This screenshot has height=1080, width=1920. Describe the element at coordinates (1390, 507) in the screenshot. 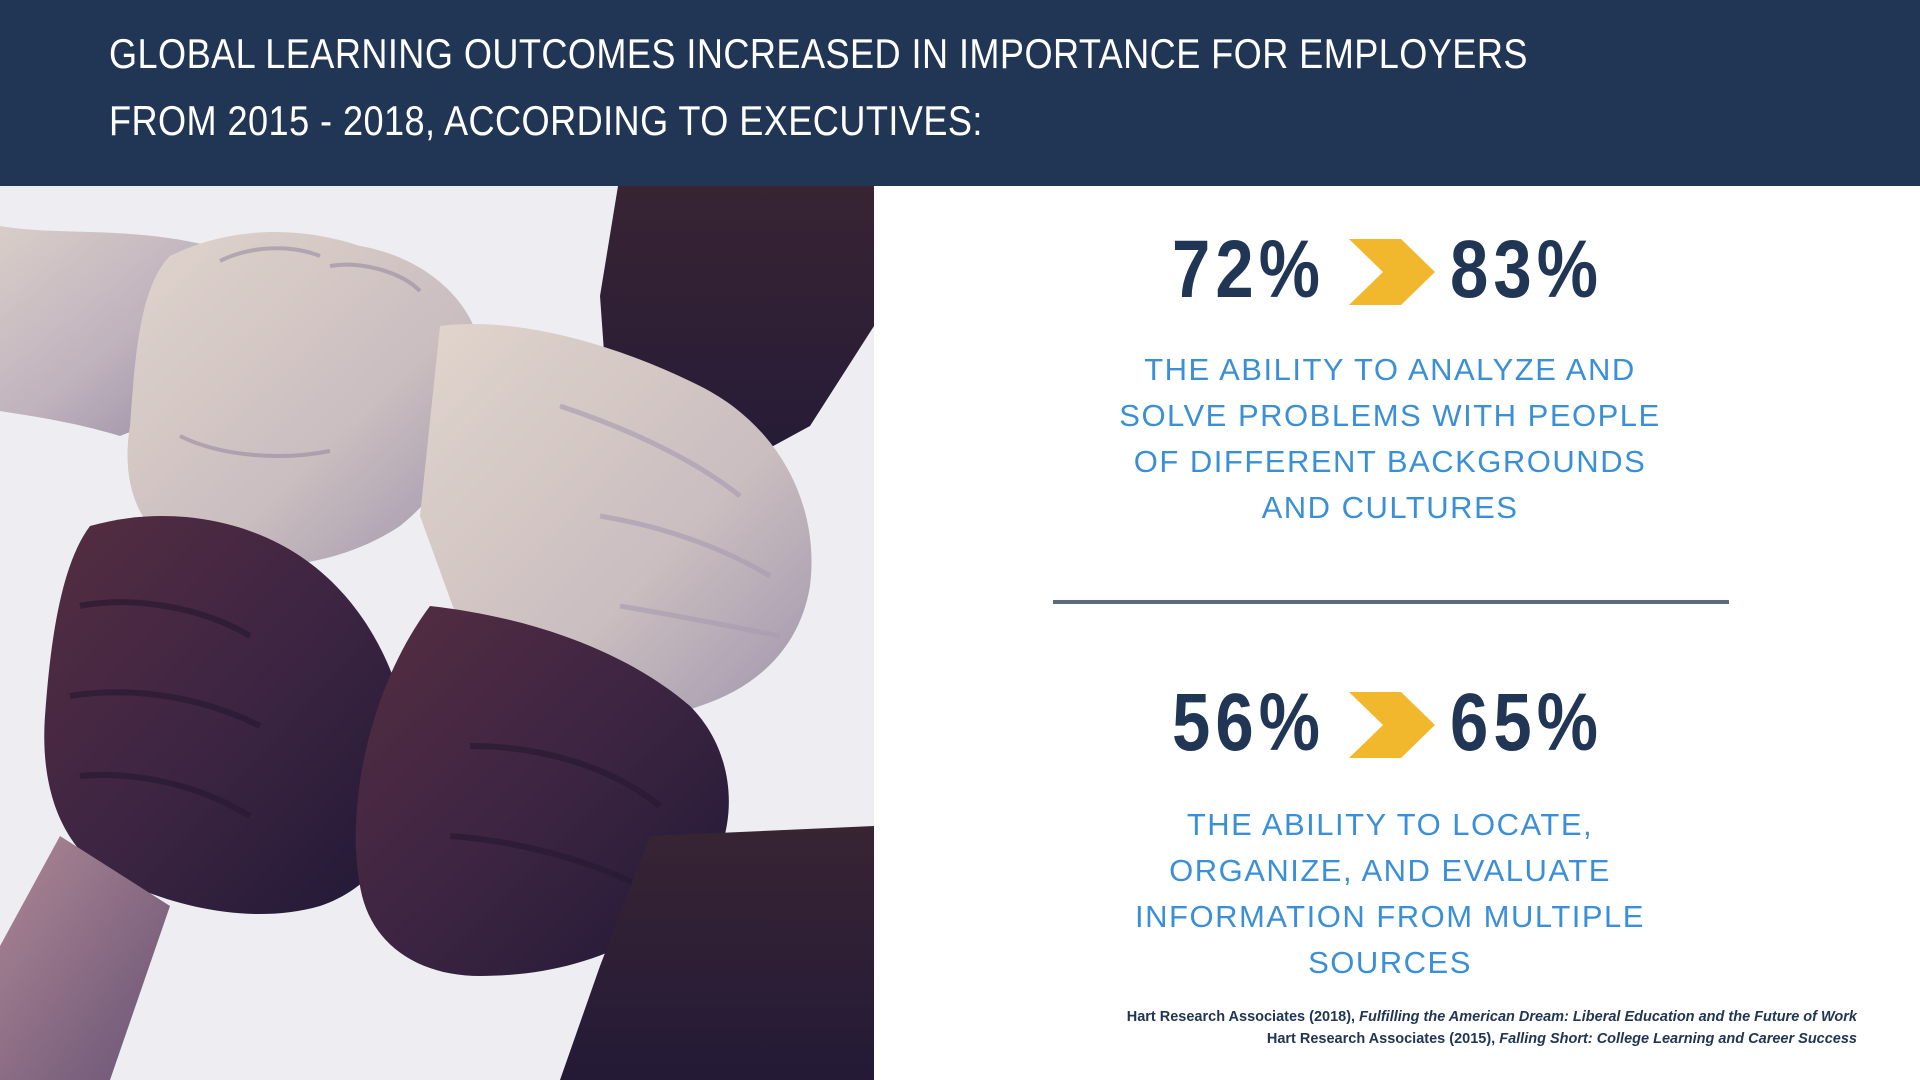

I see `stat-1-description-line: AND CULTURES` at that location.